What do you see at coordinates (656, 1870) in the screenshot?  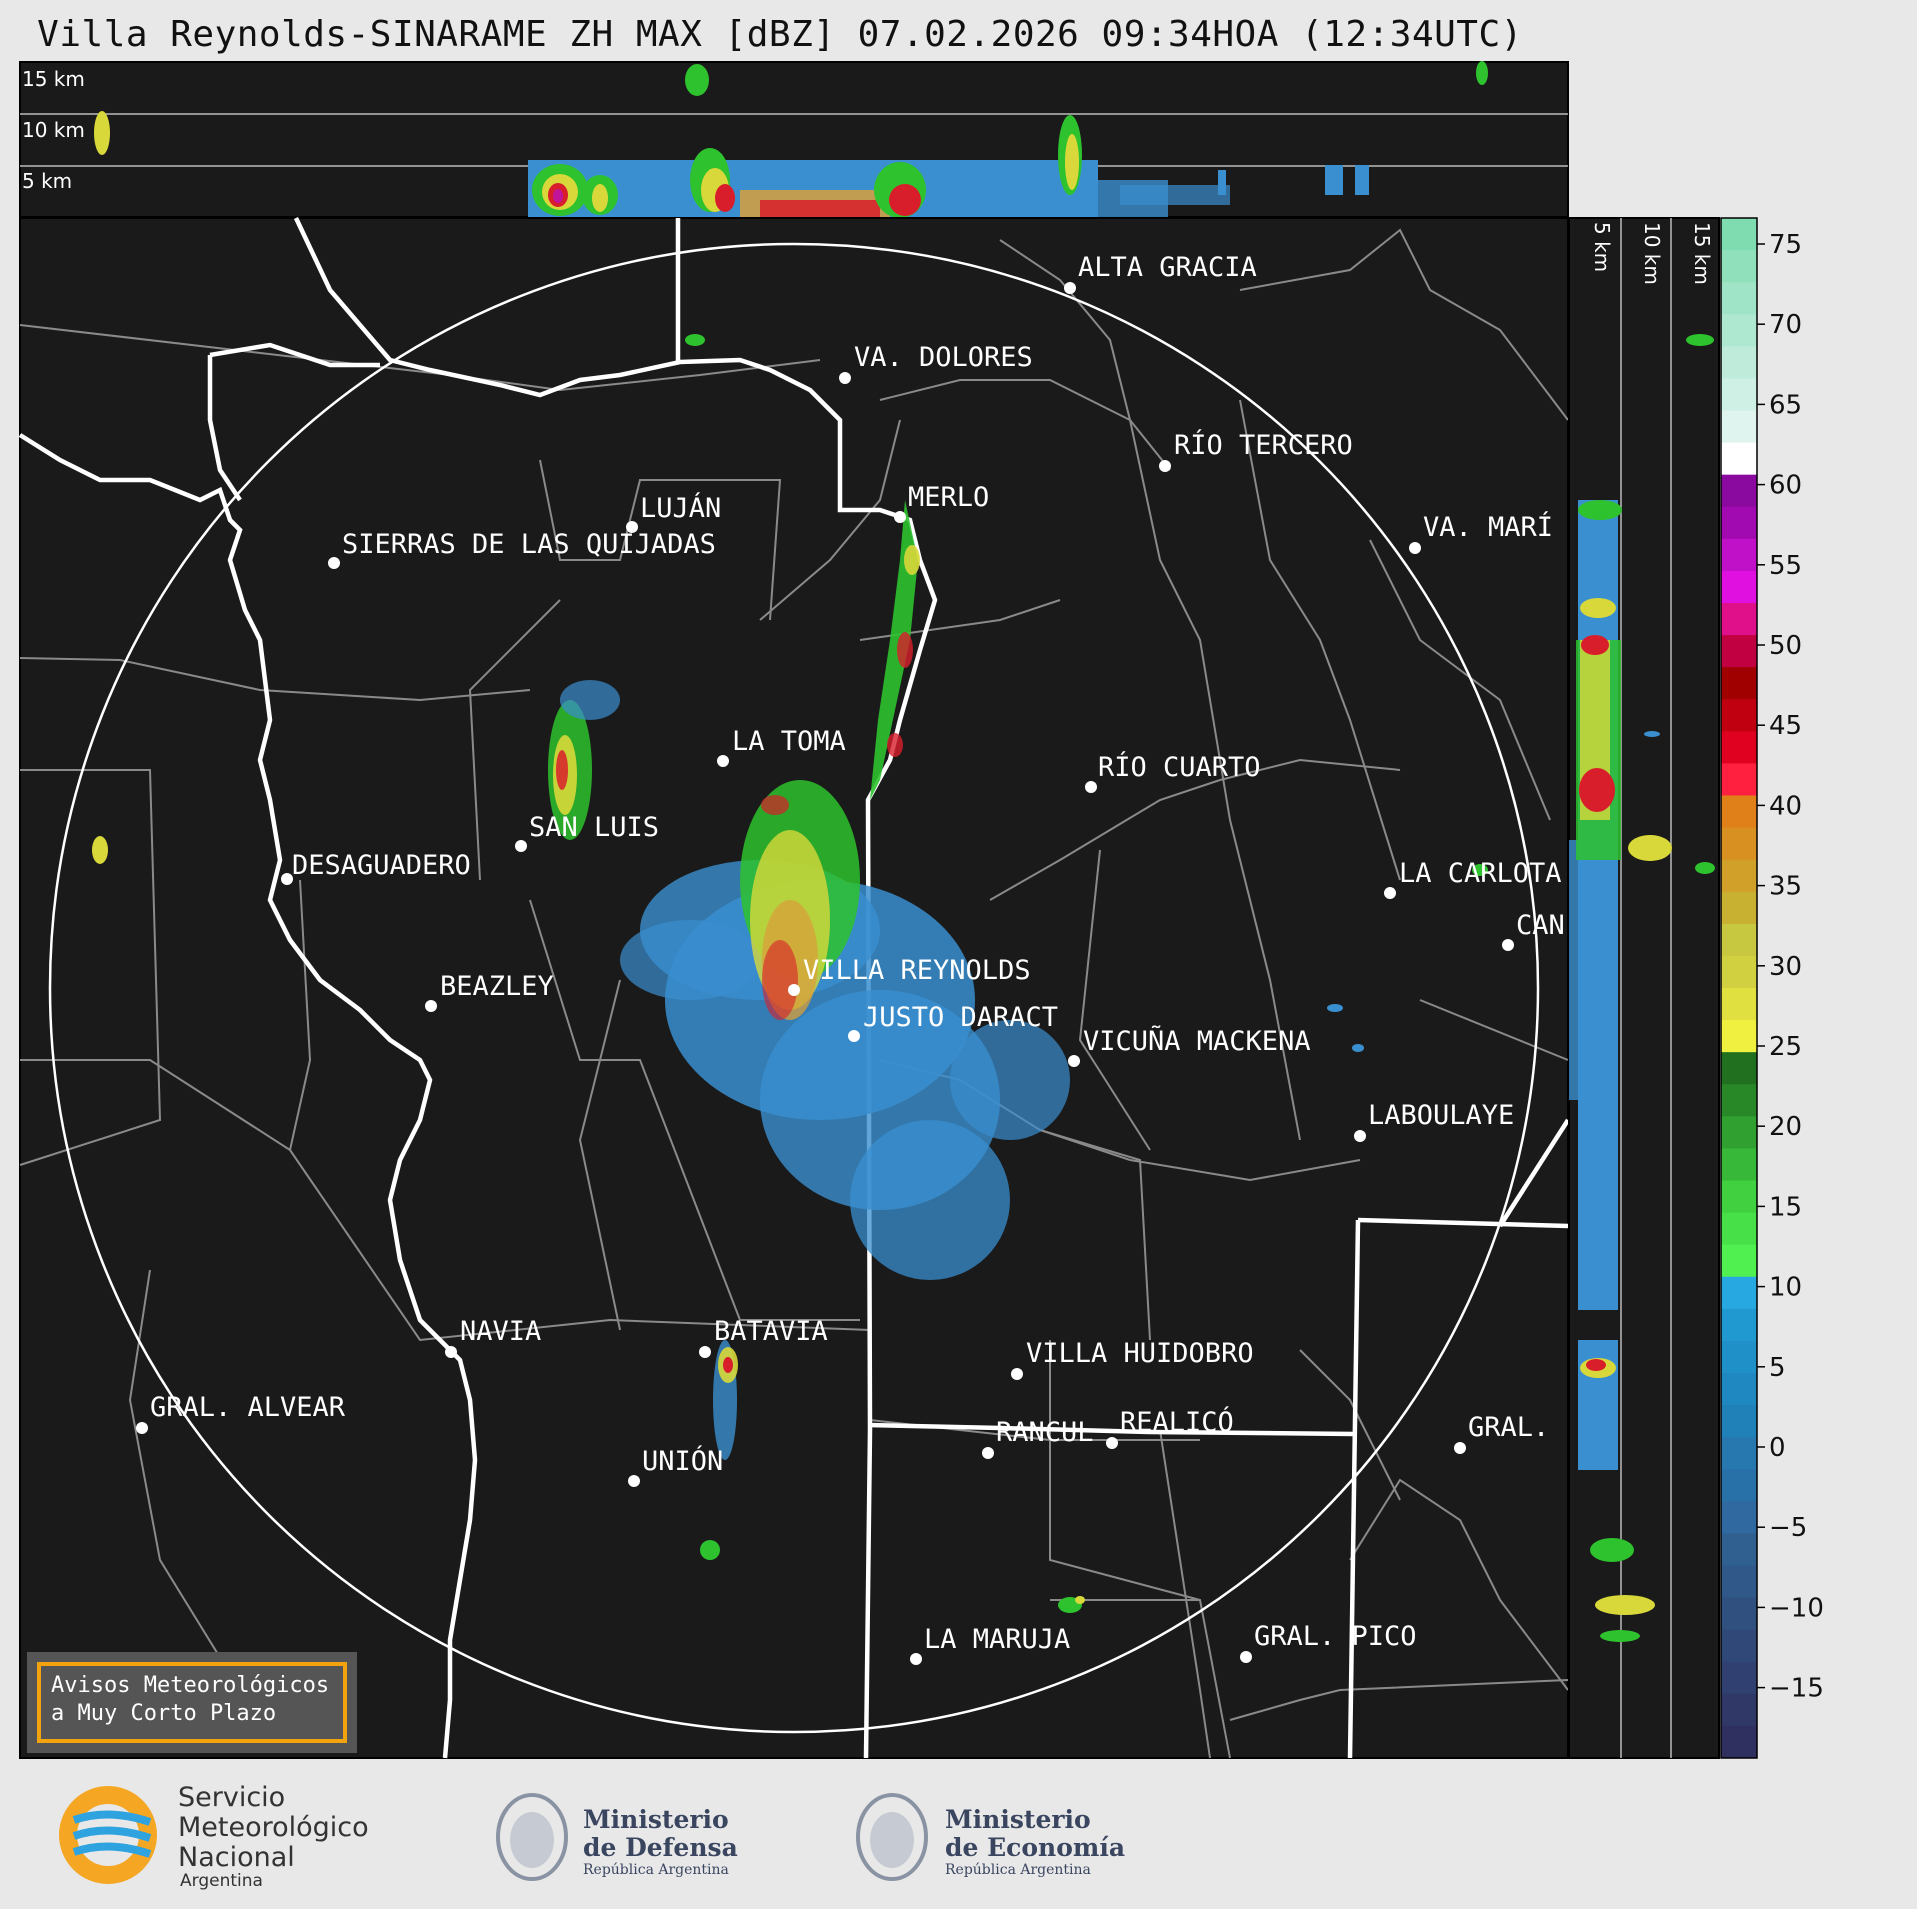 I see `defensa-line3: República Argentina` at bounding box center [656, 1870].